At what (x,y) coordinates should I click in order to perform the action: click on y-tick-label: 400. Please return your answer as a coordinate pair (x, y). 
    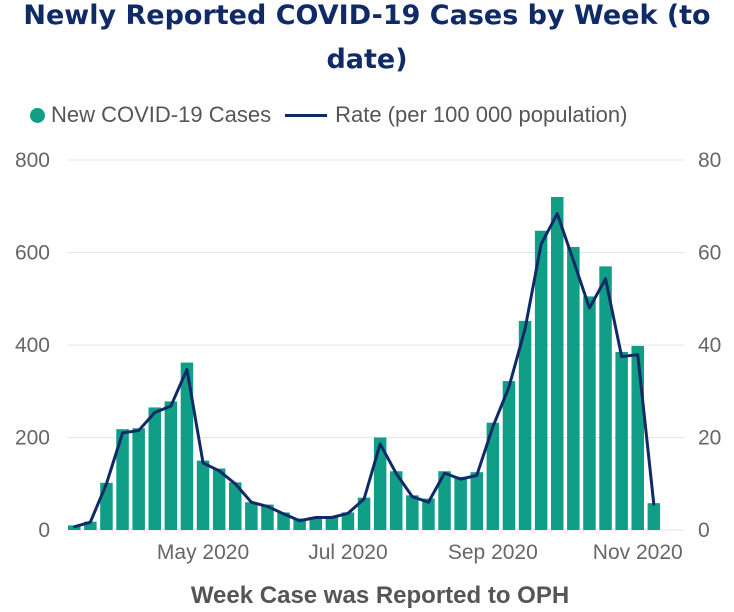
    Looking at the image, I should click on (32, 345).